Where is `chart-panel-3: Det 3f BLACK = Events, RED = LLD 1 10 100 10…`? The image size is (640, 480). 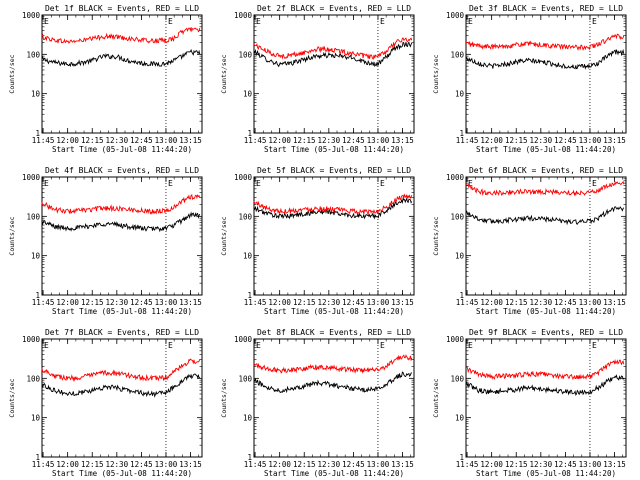 chart-panel-3: Det 3f BLACK = Events, RED = LLD 1 10 100 10… is located at coordinates (529, 79).